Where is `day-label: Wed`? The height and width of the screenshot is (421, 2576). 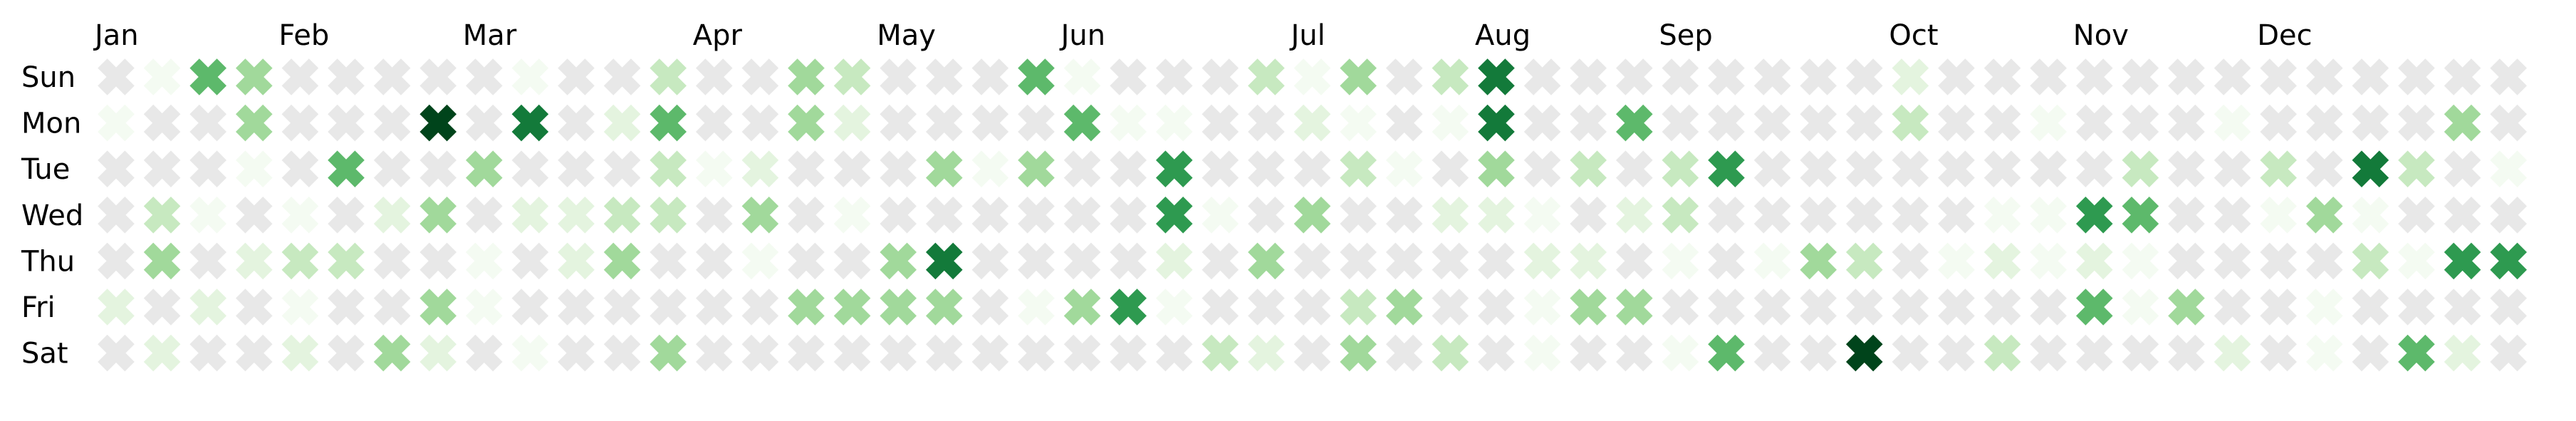
day-label: Wed is located at coordinates (52, 215).